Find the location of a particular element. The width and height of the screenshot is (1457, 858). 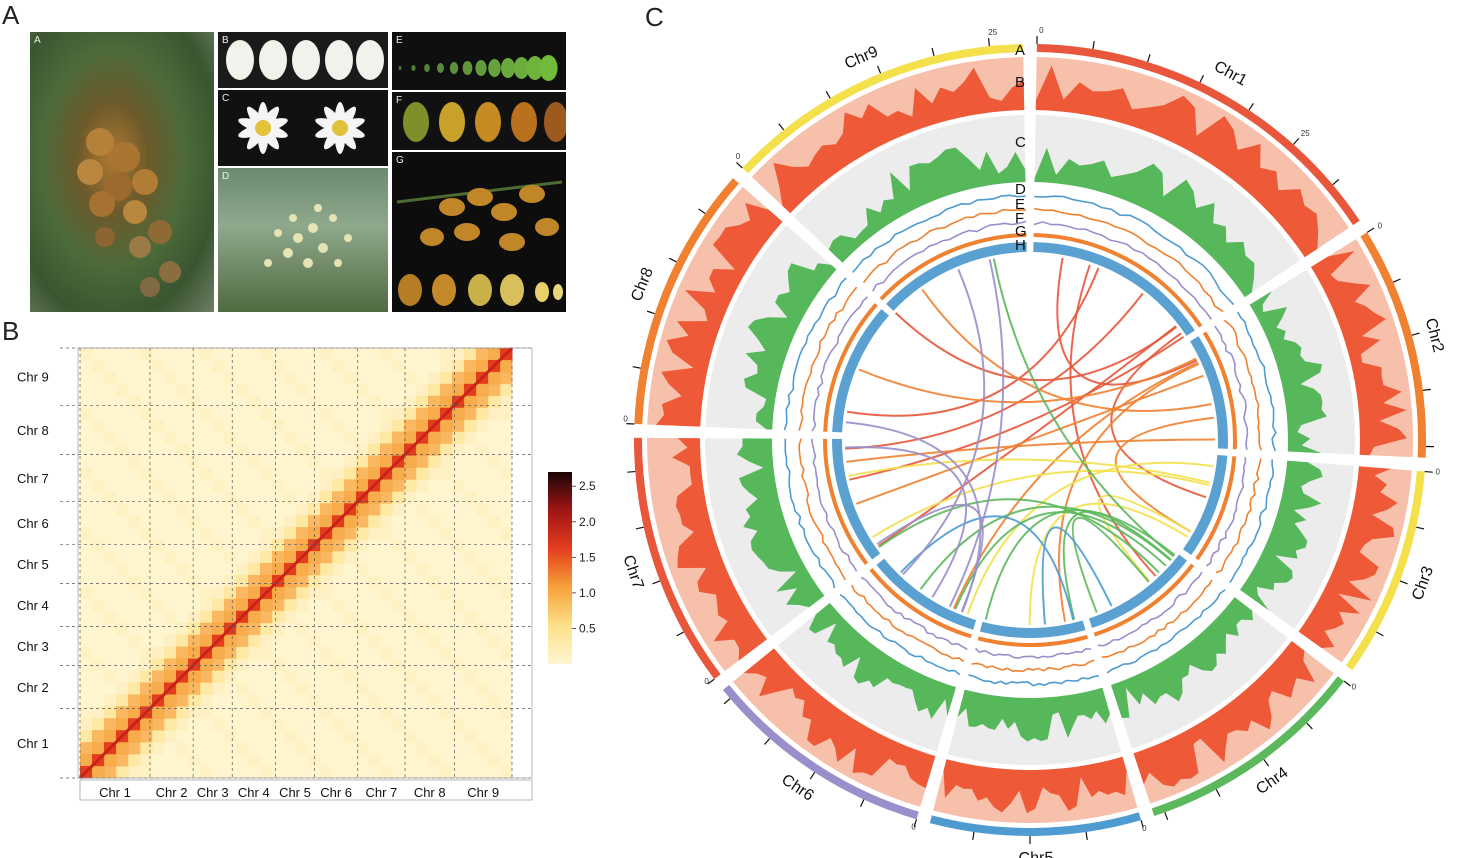

heatmap-y-label: Chr 8 is located at coordinates (33, 430).